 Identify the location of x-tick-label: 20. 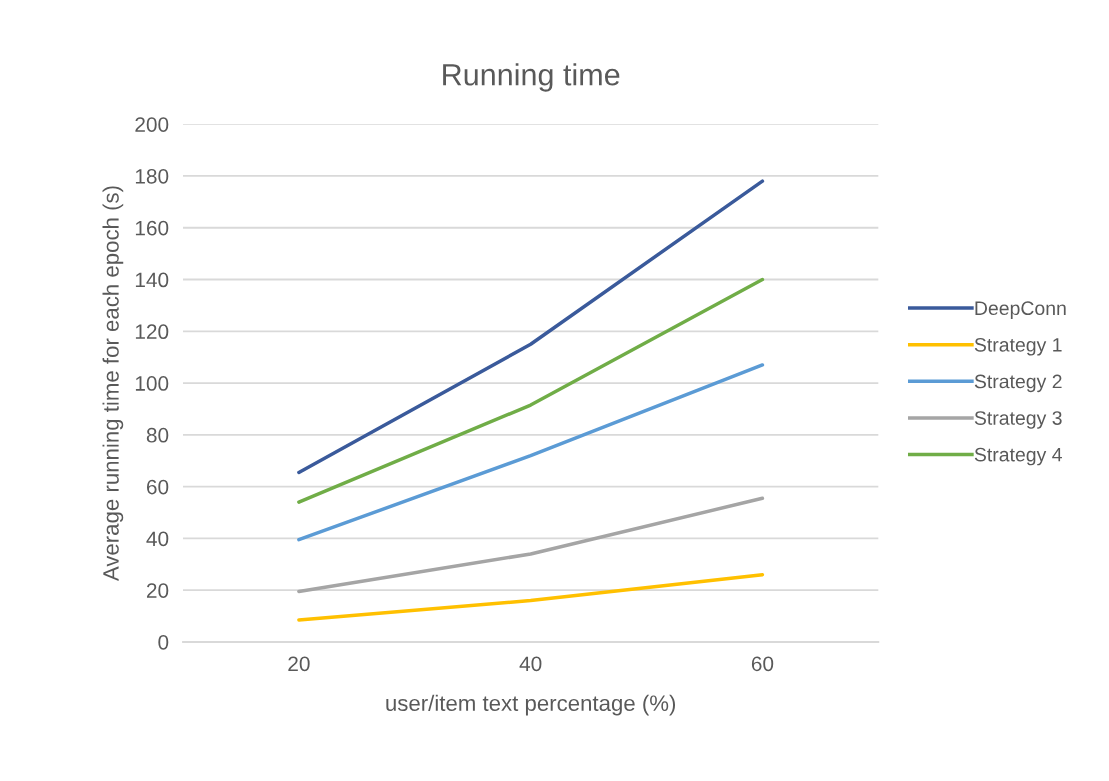
(299, 664).